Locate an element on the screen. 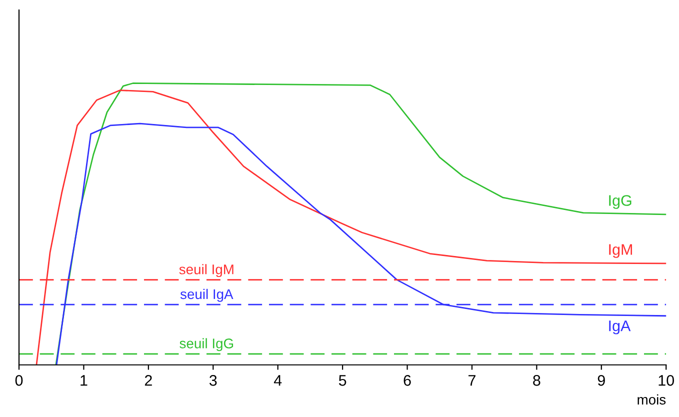 The image size is (679, 417). x-tick-label: 6 is located at coordinates (407, 380).